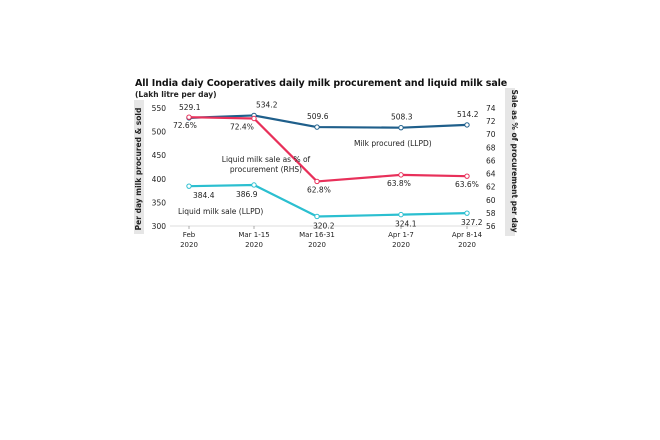 This screenshot has width=660, height=440. I want to click on y-tick-label: 500, so click(159, 132).